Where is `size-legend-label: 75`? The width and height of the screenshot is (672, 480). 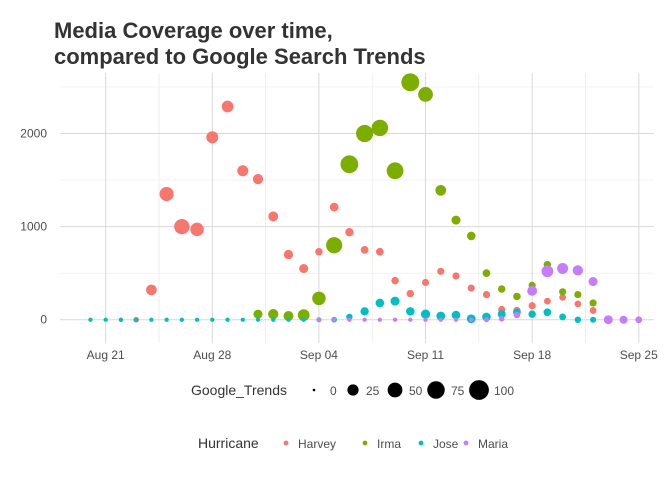 size-legend-label: 75 is located at coordinates (458, 391).